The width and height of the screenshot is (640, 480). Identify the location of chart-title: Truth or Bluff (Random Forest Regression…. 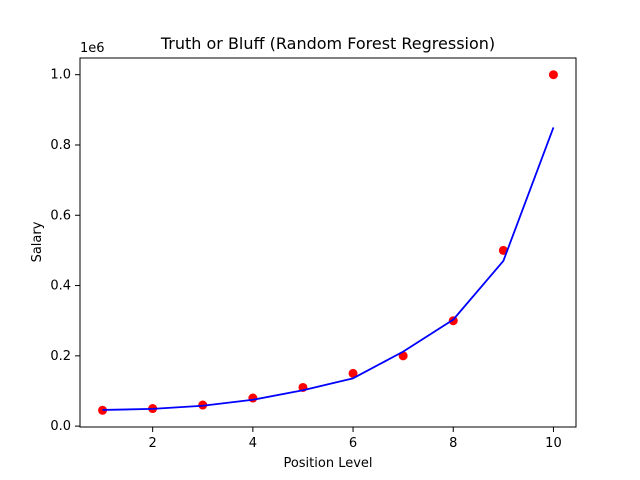
(327, 43).